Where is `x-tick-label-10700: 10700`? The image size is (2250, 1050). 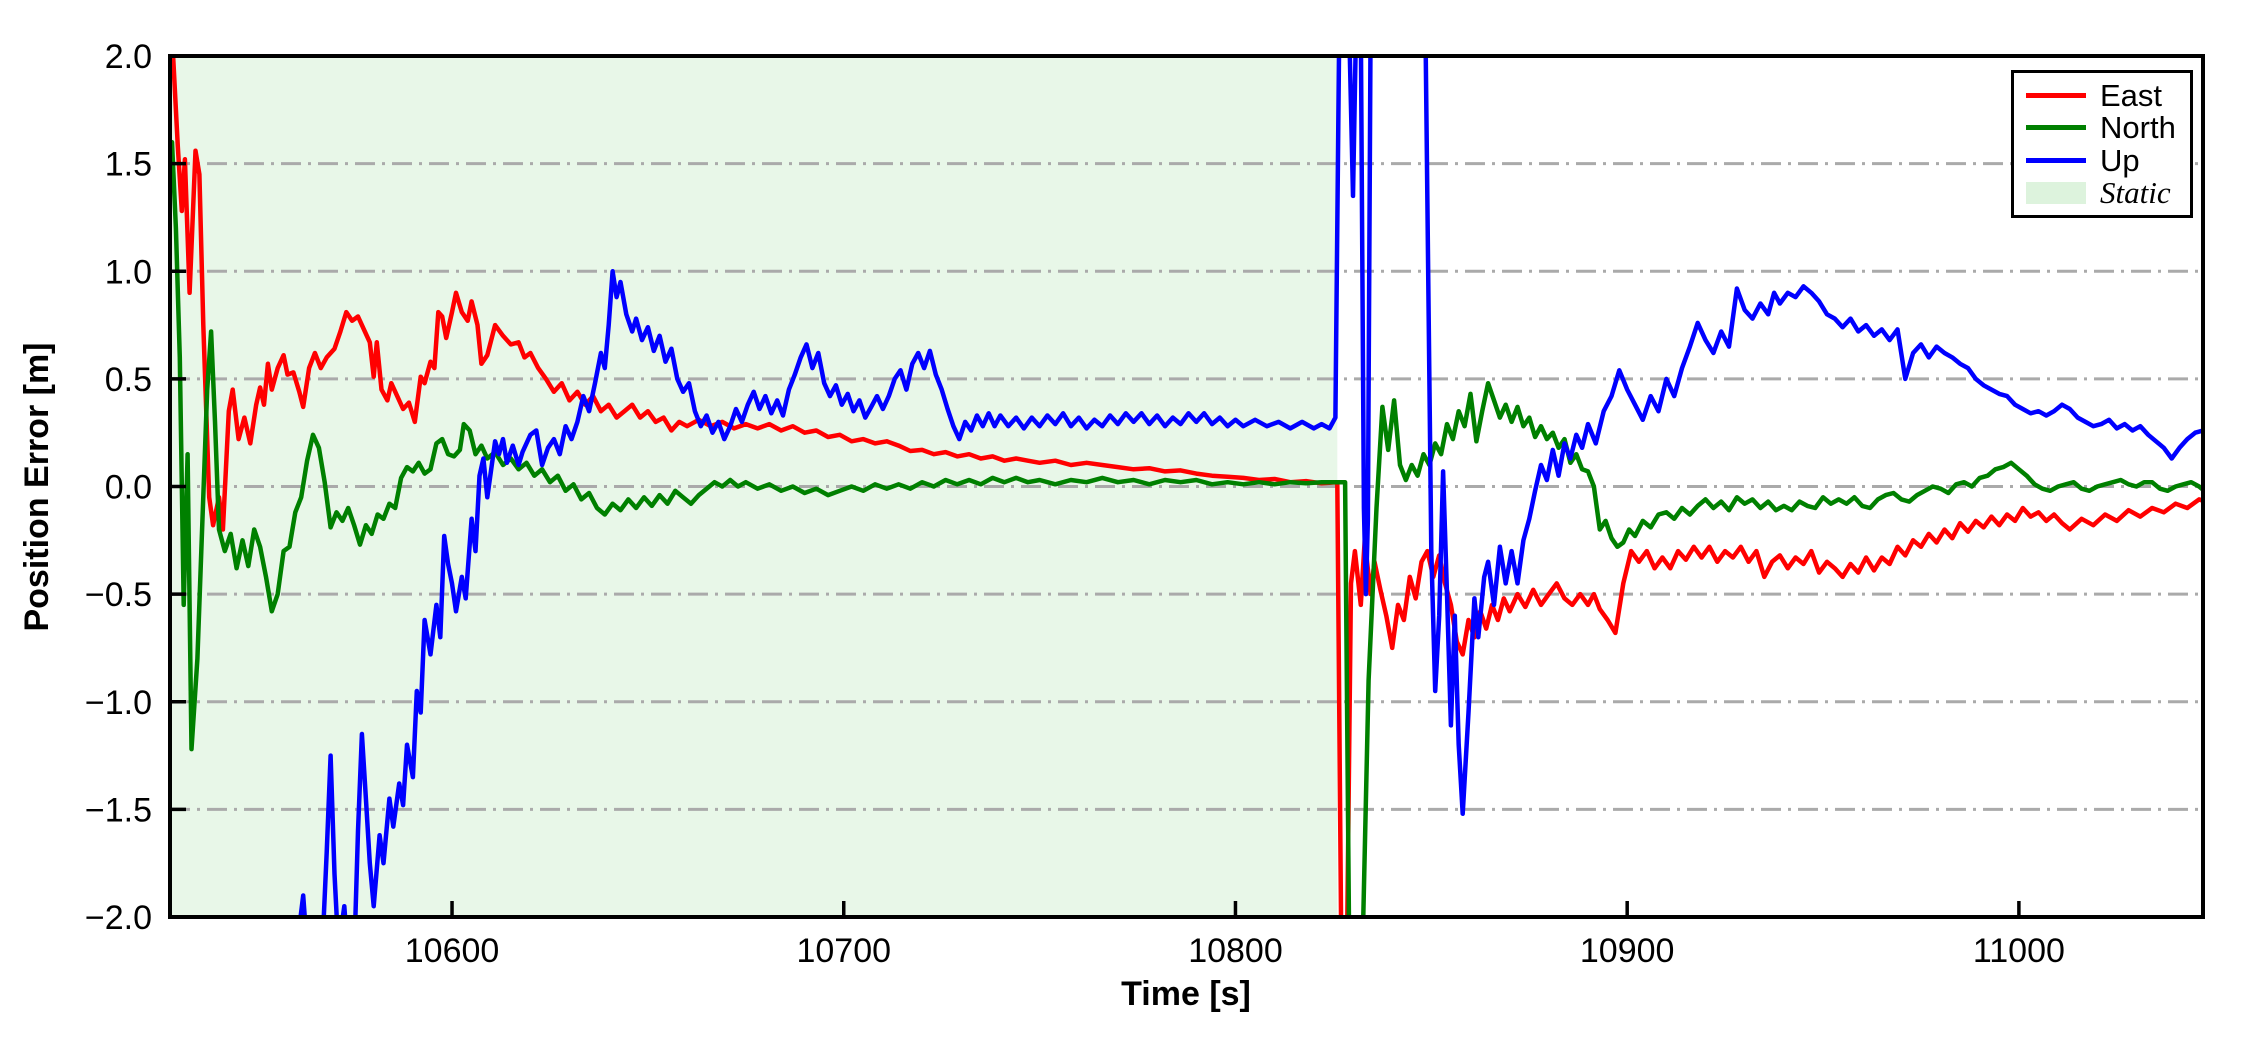
x-tick-label-10700: 10700 is located at coordinates (843, 951).